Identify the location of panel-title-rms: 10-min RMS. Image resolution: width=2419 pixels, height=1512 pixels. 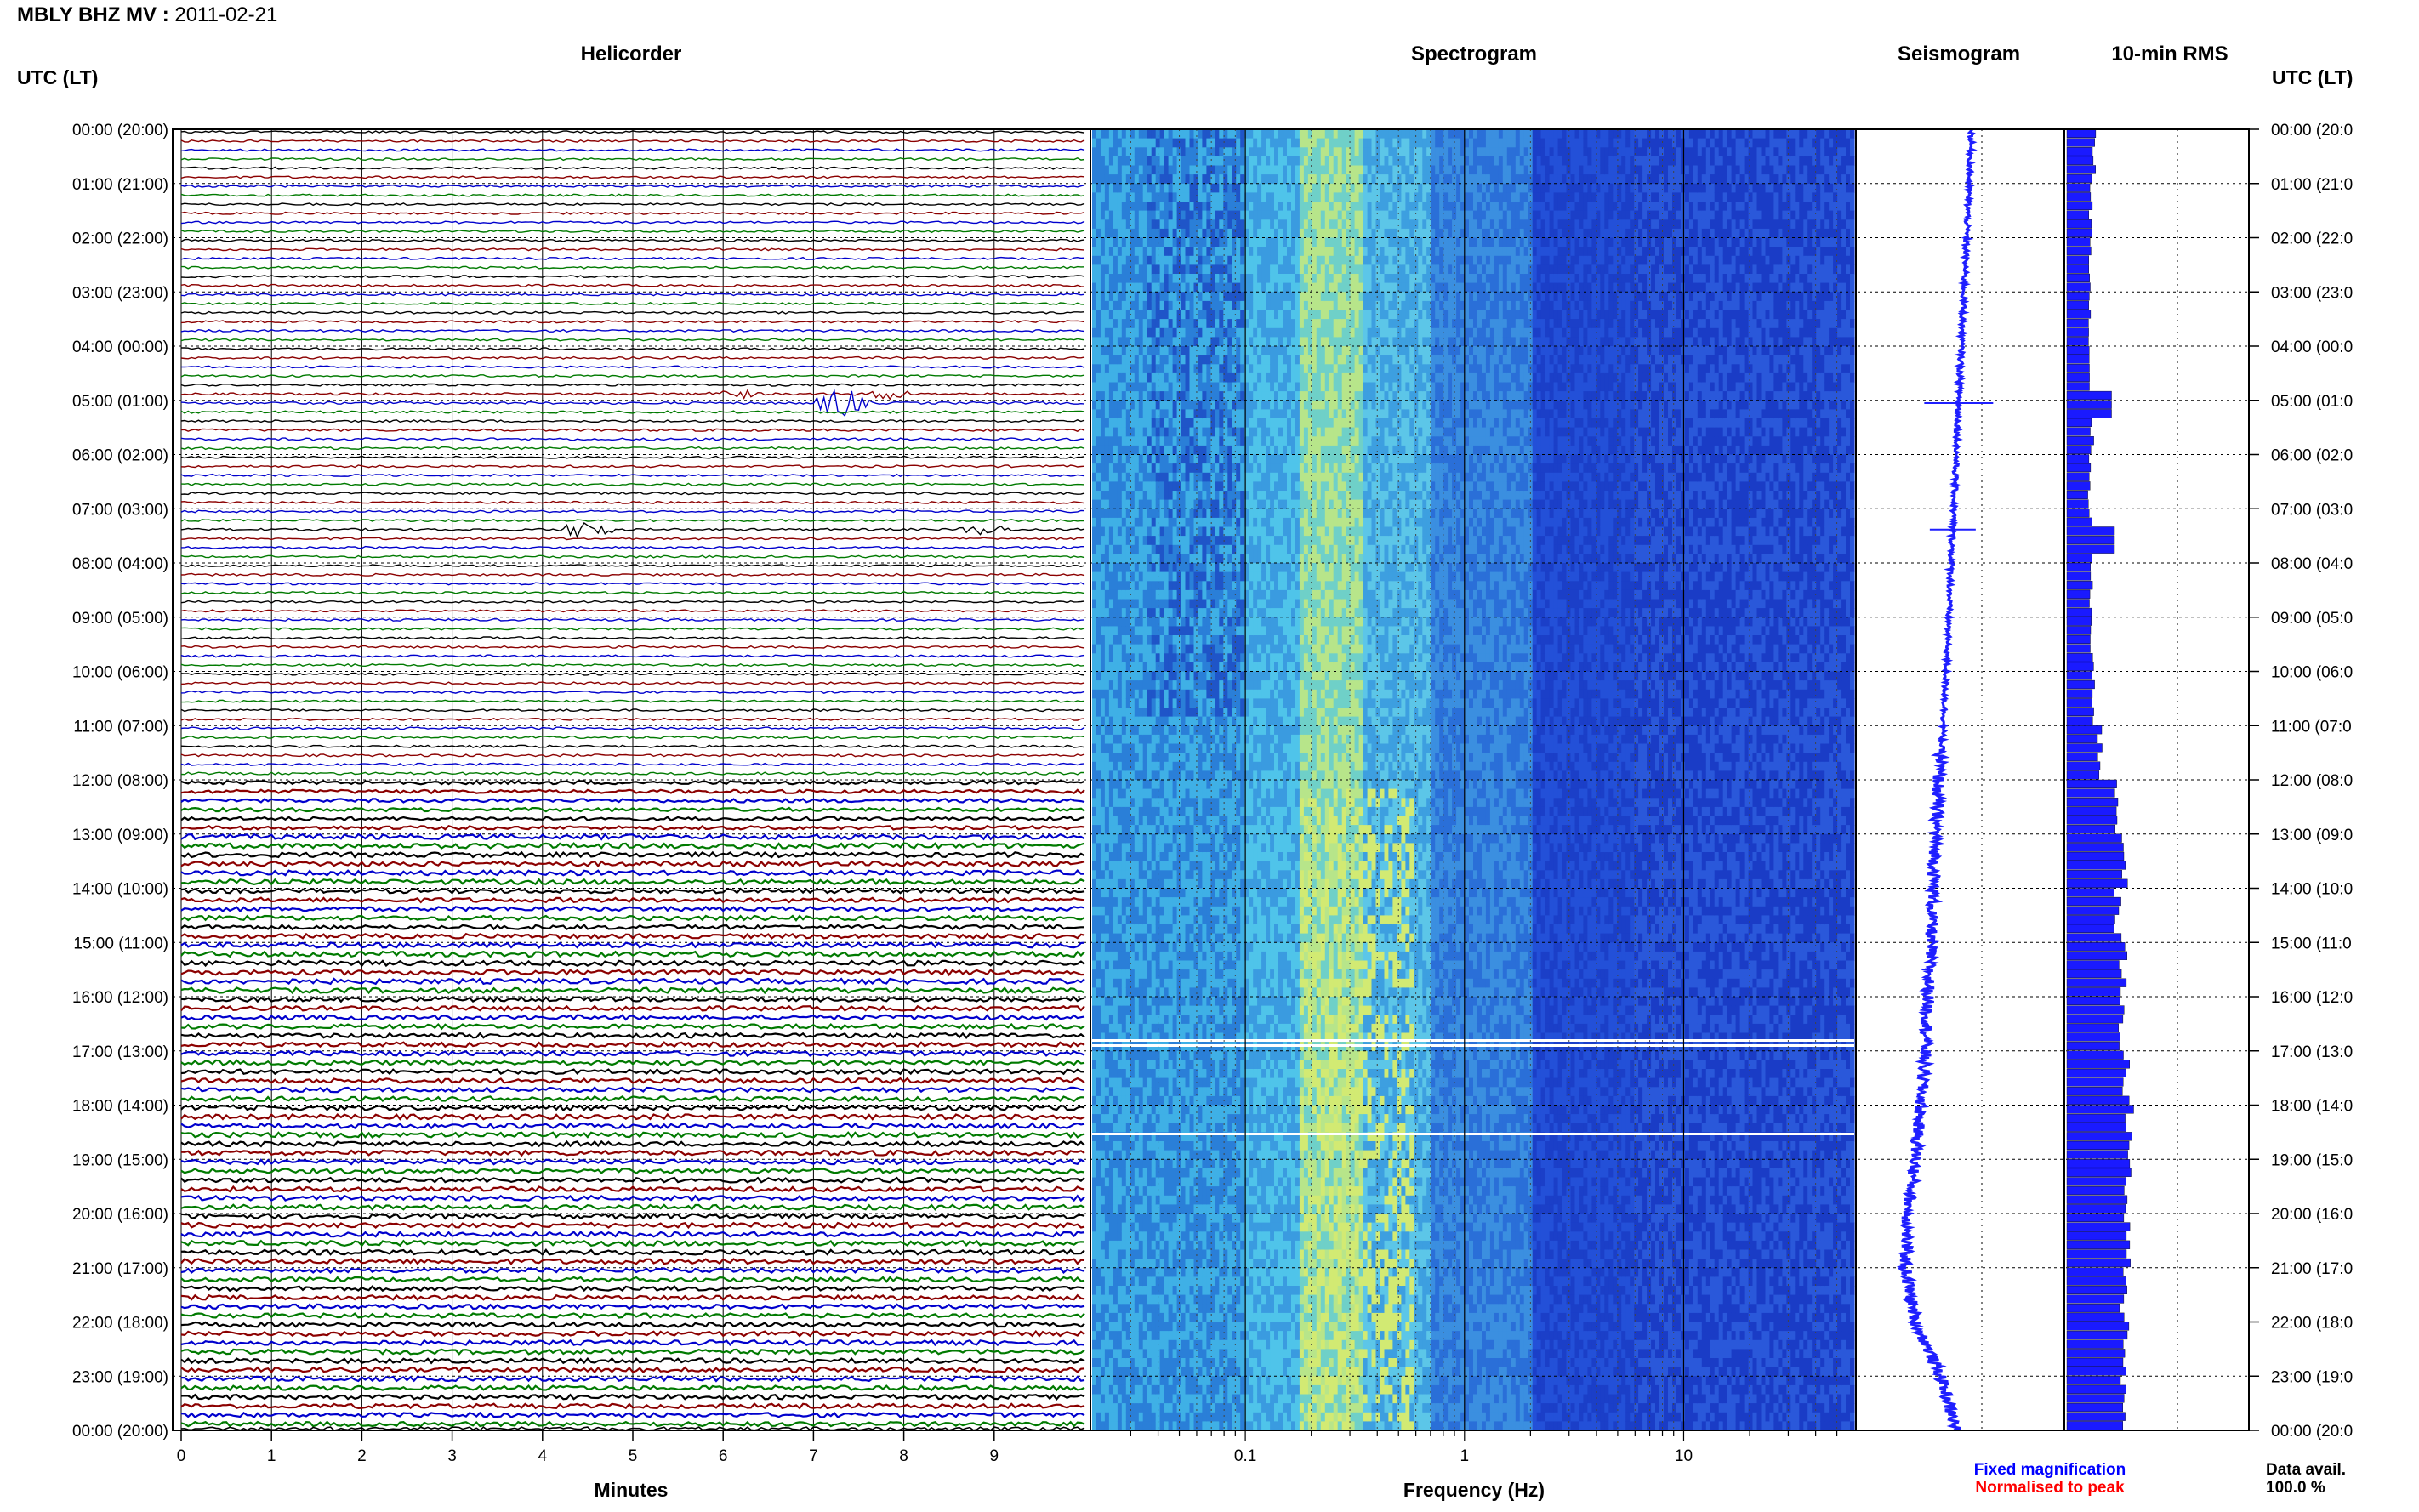
(2169, 54).